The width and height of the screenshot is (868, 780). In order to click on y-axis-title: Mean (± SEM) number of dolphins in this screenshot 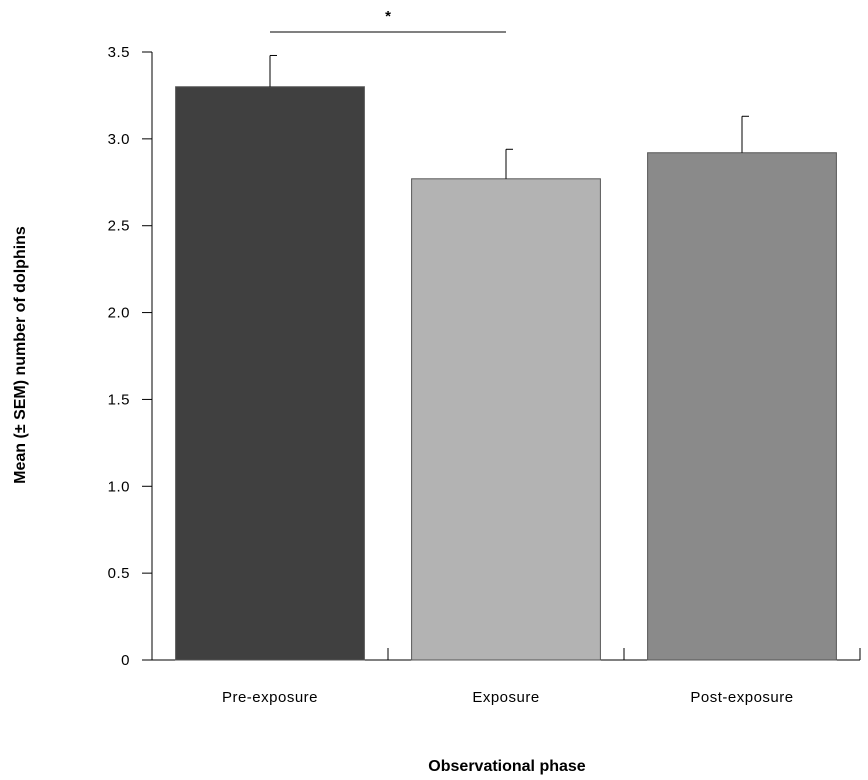, I will do `click(20, 355)`.